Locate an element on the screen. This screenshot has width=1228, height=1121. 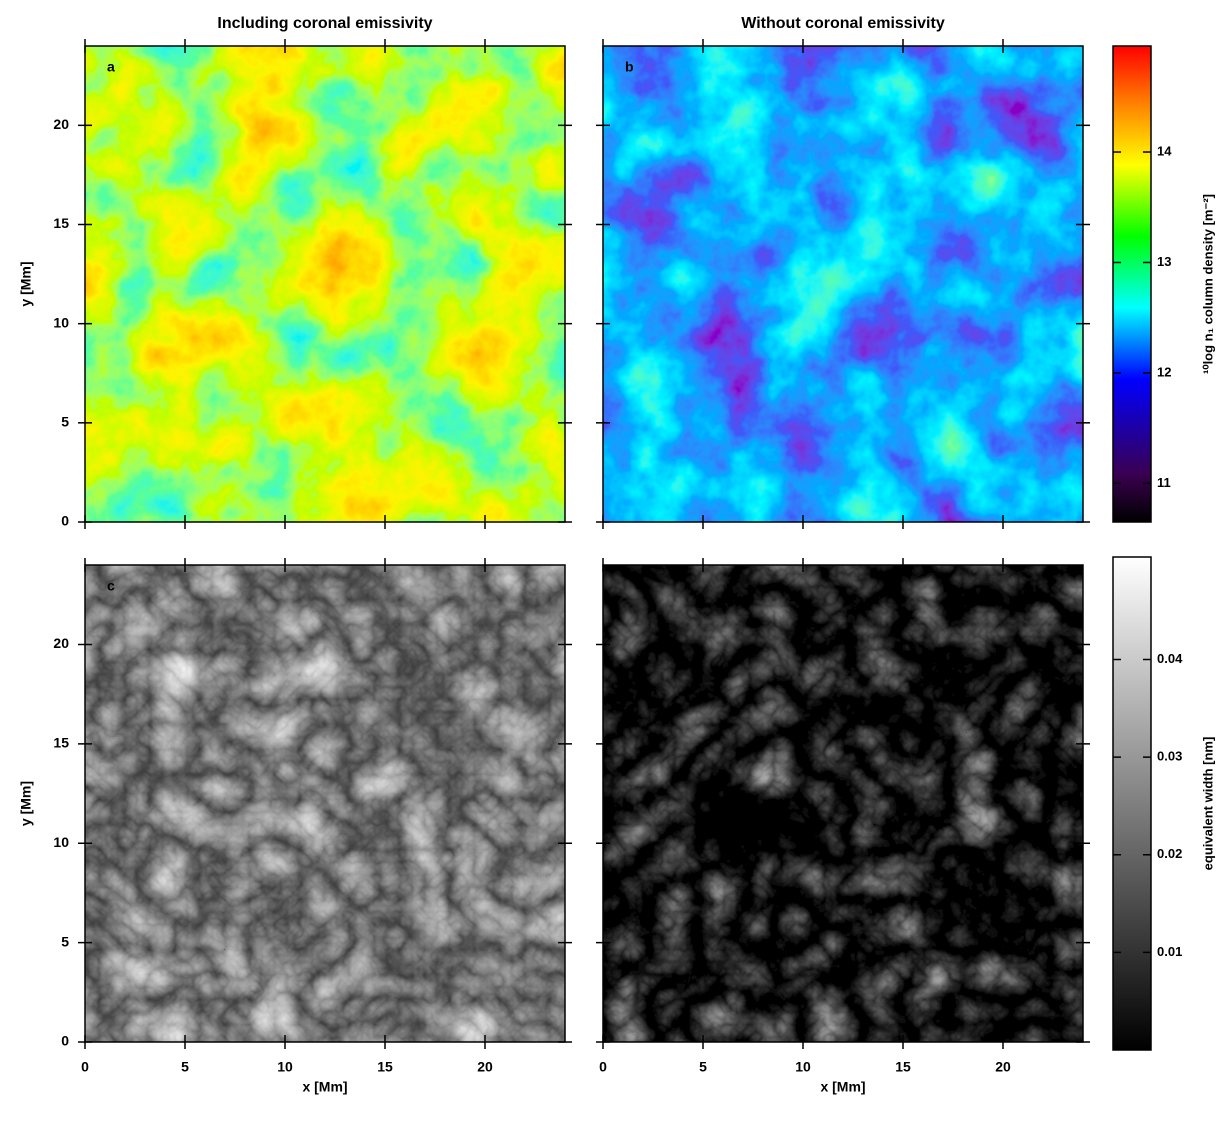
panel-title: Without coronal emissivity is located at coordinates (843, 23).